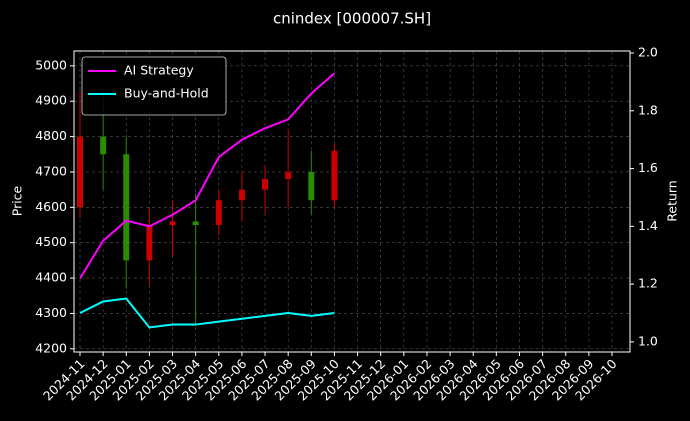  What do you see at coordinates (51, 241) in the screenshot?
I see `y-tick-label: 4500` at bounding box center [51, 241].